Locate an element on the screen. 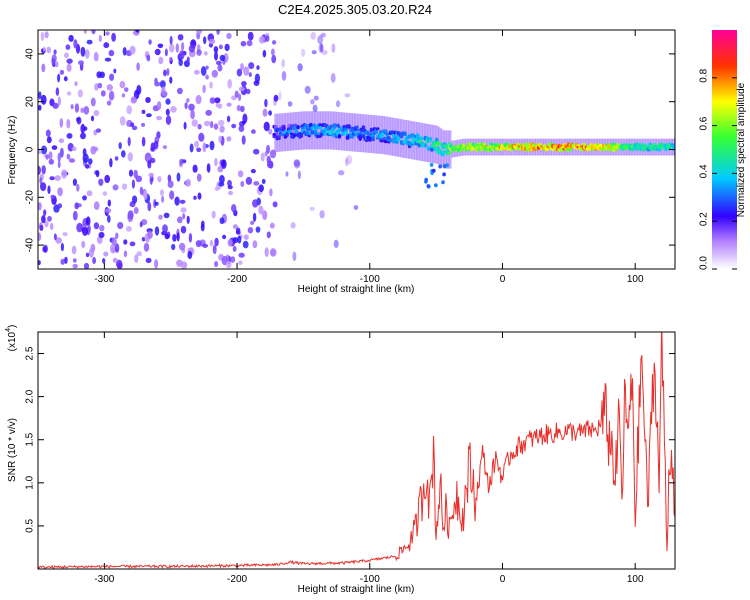  colorbar-ticks: 0.0 0.2 0.4 0.6 0.8 is located at coordinates (718, 169).